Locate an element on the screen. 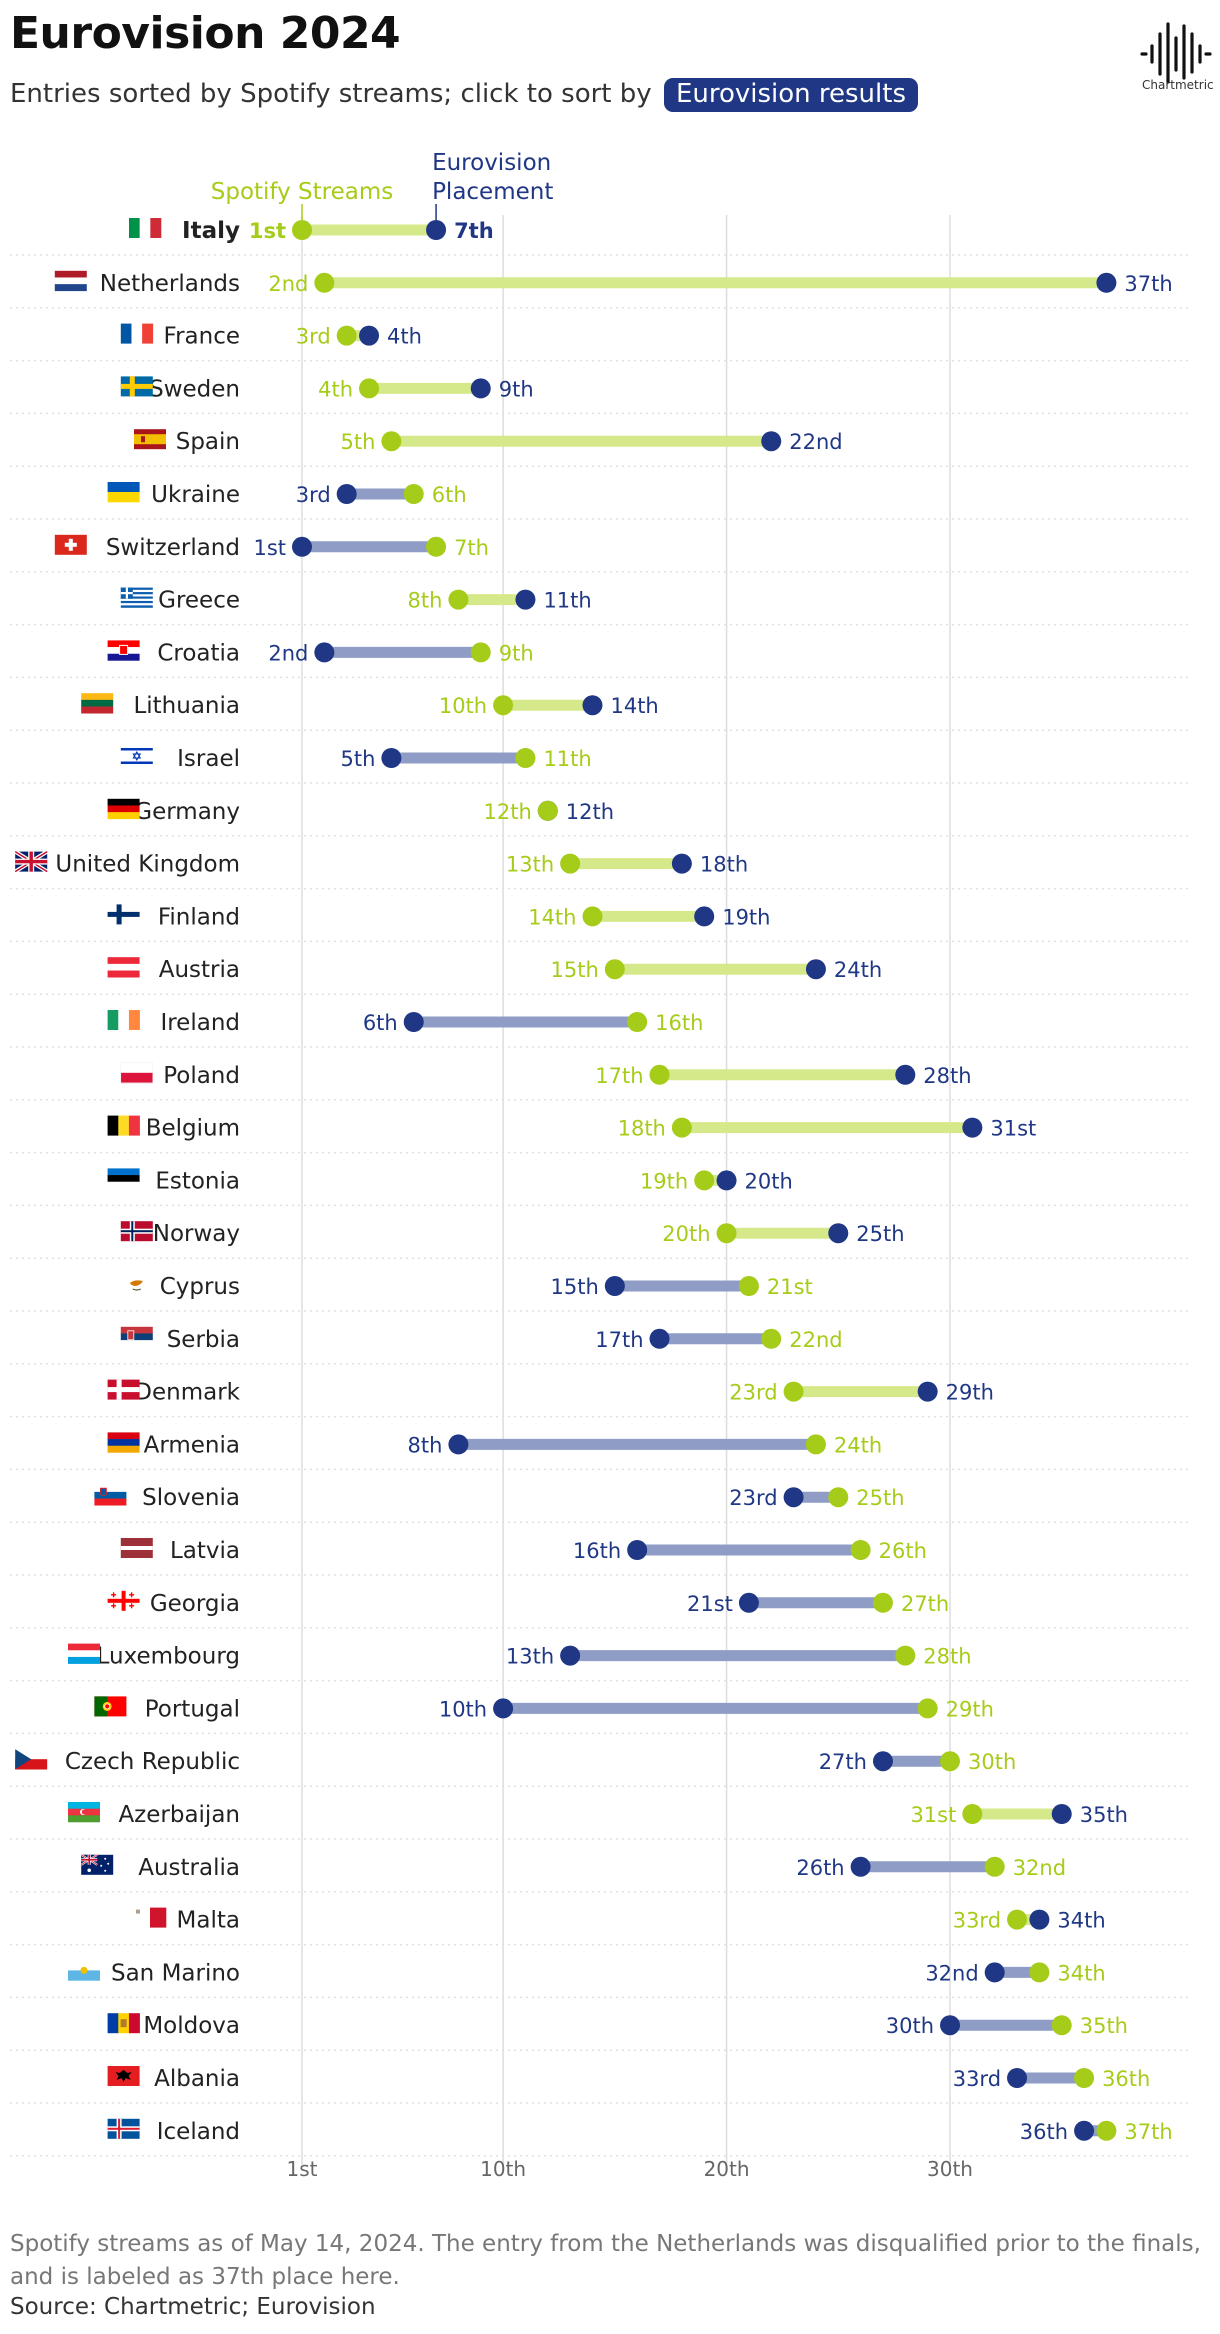 This screenshot has width=1220, height=2334. spotify-rank-label: 9th is located at coordinates (516, 653).